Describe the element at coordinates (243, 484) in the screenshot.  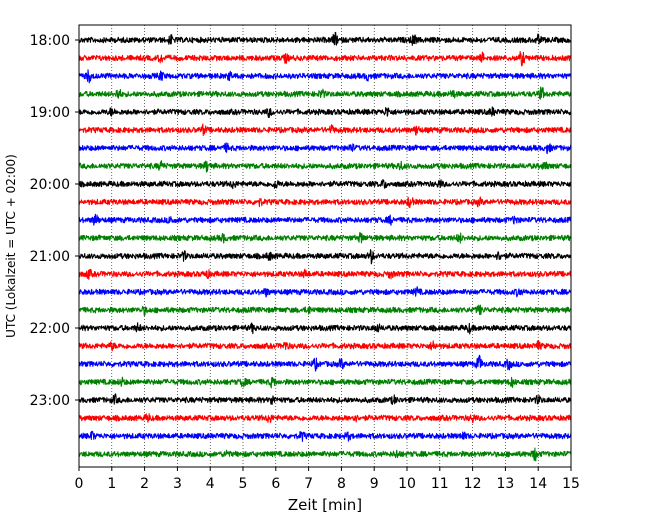
I see `x-tick-label: 5` at that location.